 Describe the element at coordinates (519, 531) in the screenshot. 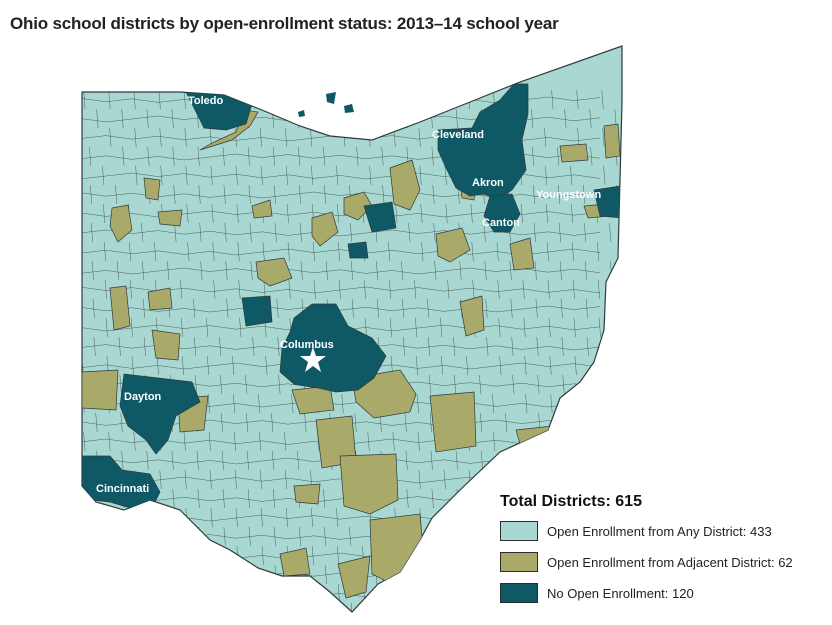

I see `legend-swatch-any-district` at that location.